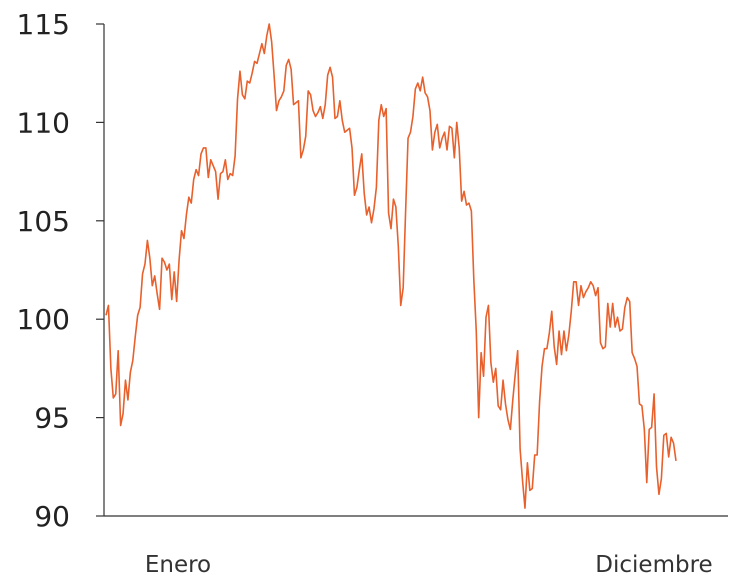  Describe the element at coordinates (43, 24) in the screenshot. I see `y-tick-label: 115` at that location.